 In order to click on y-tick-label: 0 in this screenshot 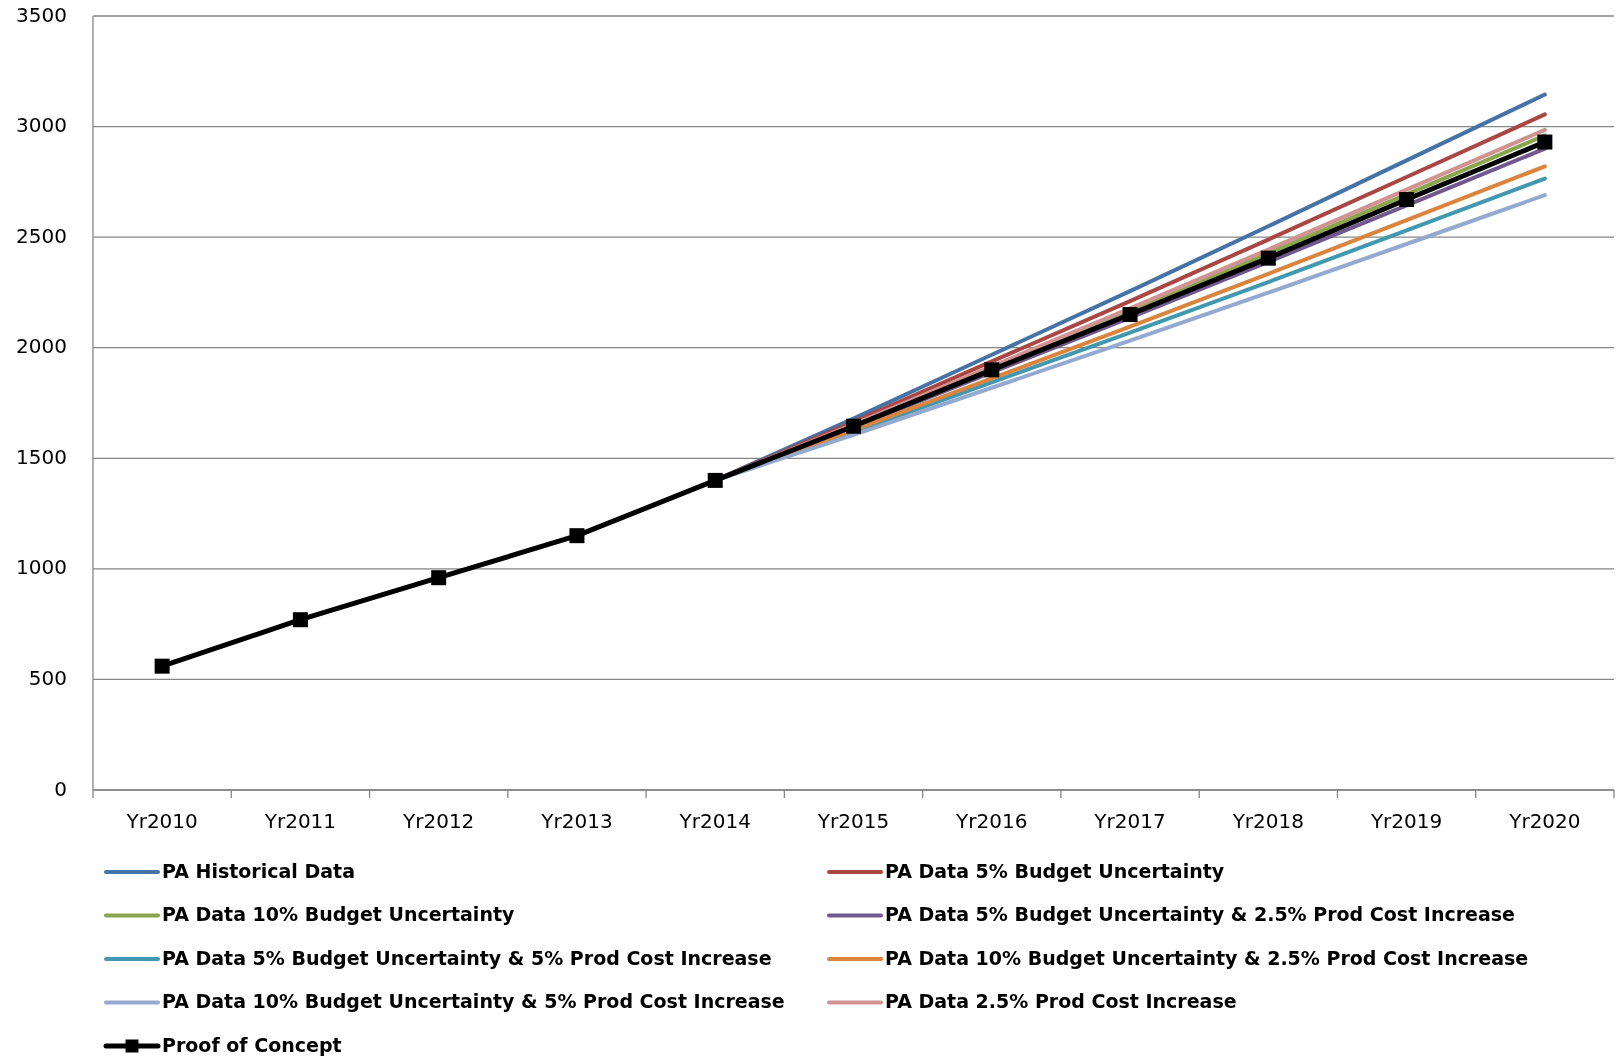, I will do `click(60, 788)`.